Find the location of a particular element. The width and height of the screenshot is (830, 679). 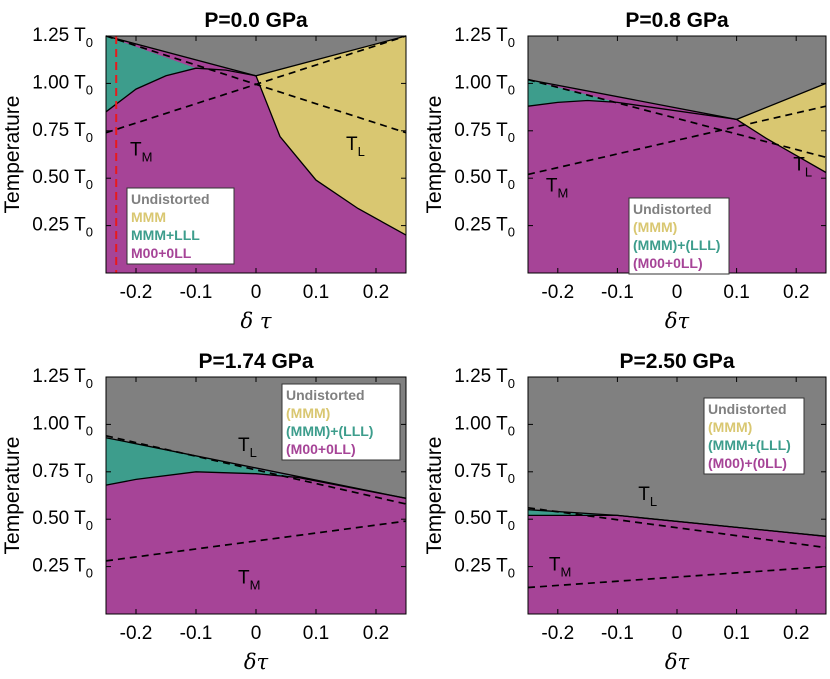

region-mmm-lll is located at coordinates (573, 93).